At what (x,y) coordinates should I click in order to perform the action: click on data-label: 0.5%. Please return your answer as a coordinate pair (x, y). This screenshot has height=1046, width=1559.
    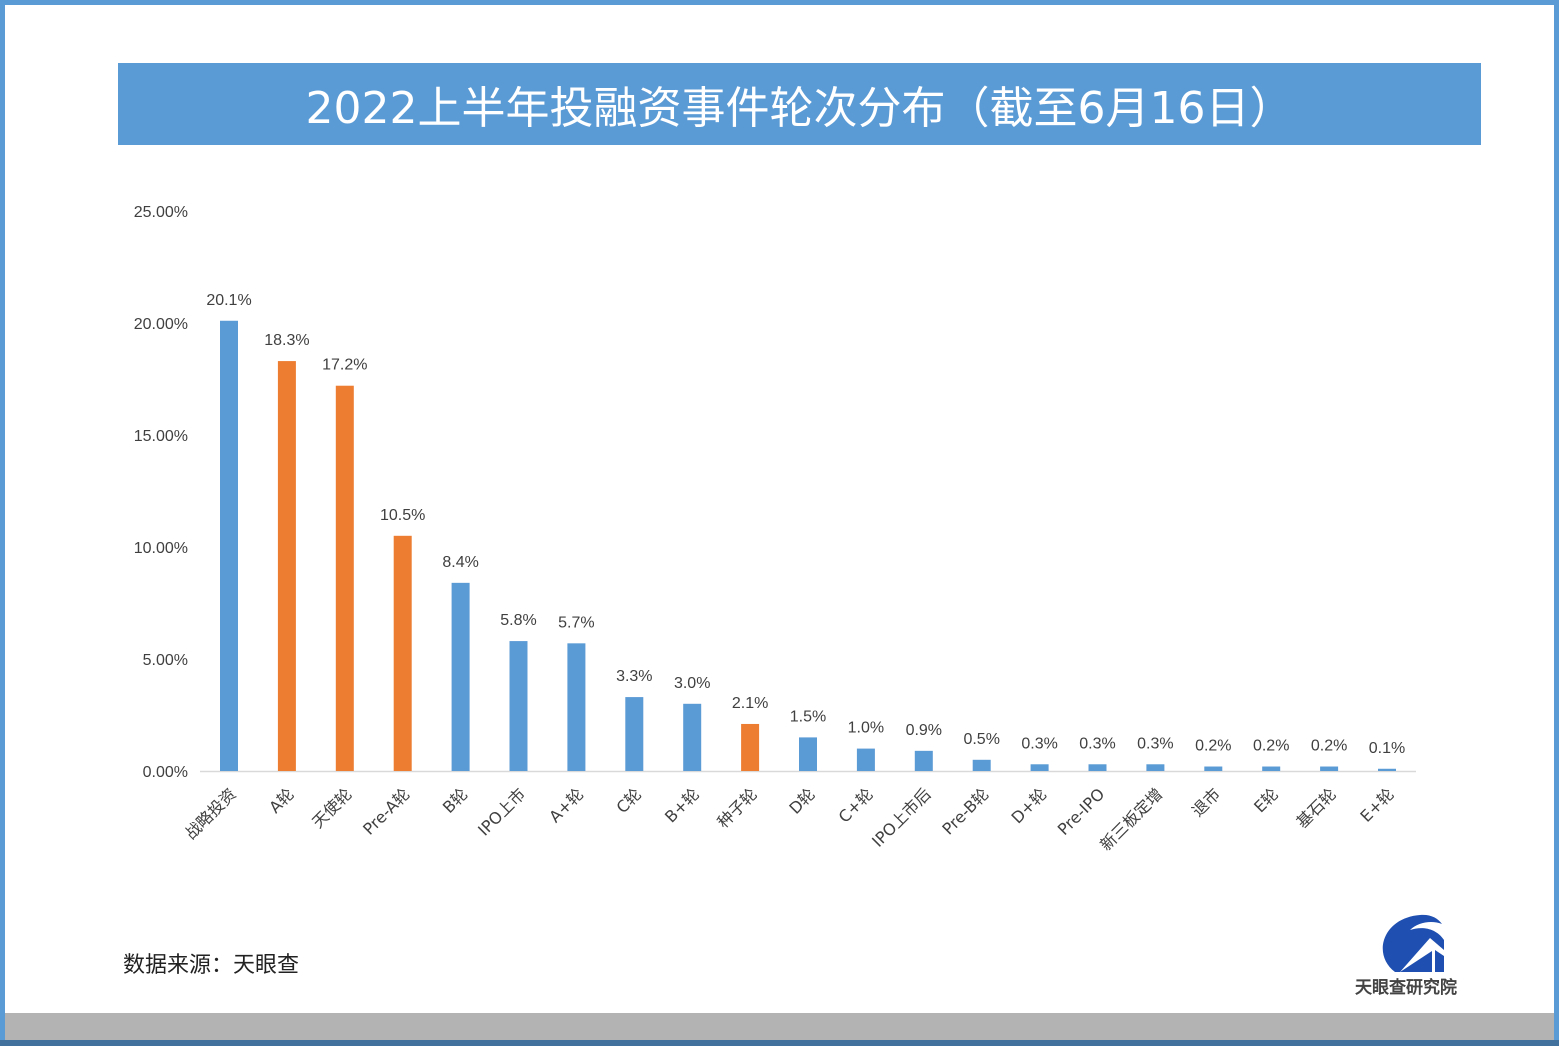
    Looking at the image, I should click on (981, 739).